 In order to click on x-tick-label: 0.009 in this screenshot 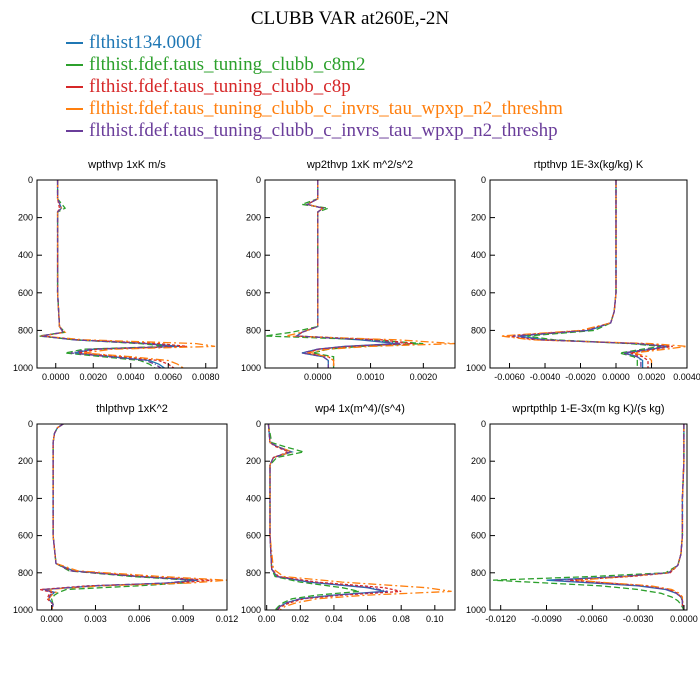, I will do `click(183, 619)`.